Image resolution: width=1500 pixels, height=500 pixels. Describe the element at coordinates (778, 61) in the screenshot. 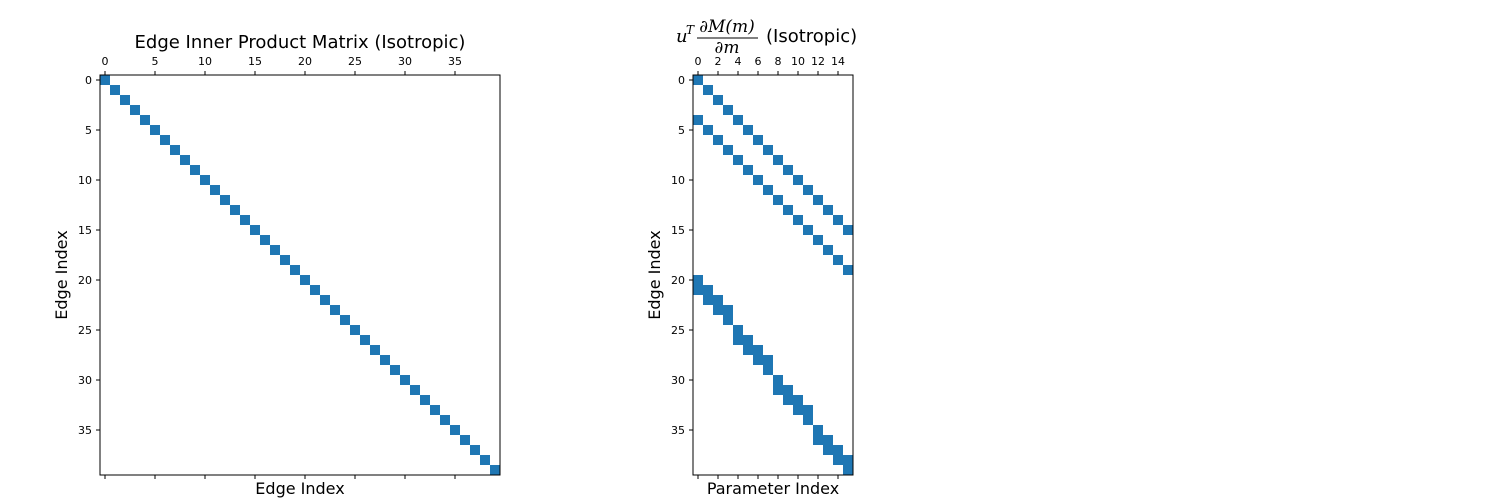

I see `x-tick-label: 8` at that location.